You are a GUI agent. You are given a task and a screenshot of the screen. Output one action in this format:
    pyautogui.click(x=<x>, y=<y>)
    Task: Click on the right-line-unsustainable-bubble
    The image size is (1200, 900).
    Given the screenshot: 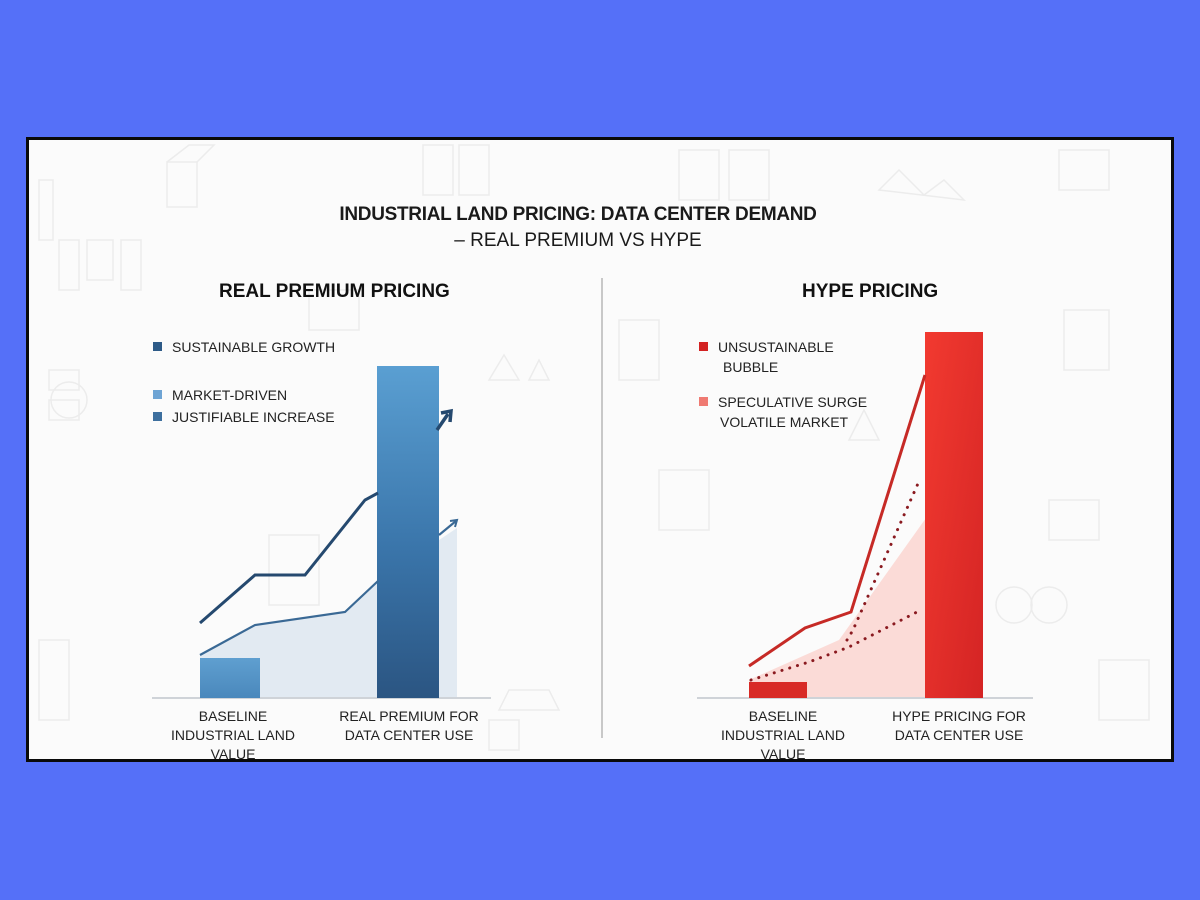 What is the action you would take?
    pyautogui.click(x=837, y=521)
    